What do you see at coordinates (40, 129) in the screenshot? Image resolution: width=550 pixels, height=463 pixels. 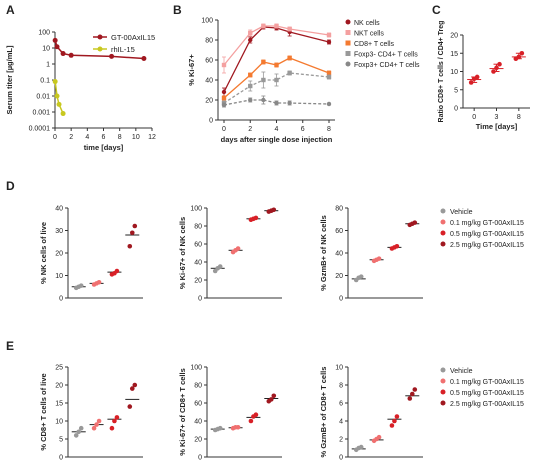 I see `A-y-tick-label: 0.0001` at bounding box center [40, 129].